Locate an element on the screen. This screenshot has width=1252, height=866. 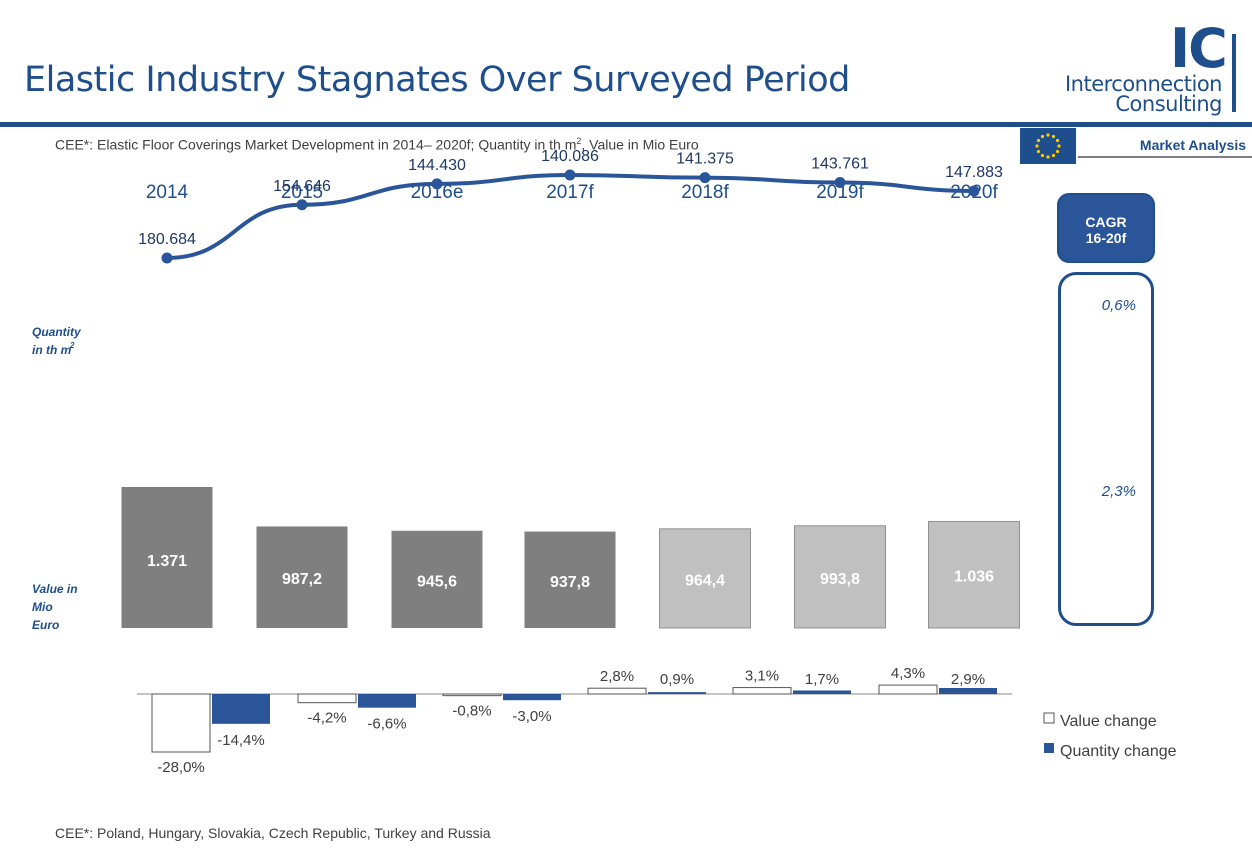
value-bar-label: 937,8 is located at coordinates (570, 582).